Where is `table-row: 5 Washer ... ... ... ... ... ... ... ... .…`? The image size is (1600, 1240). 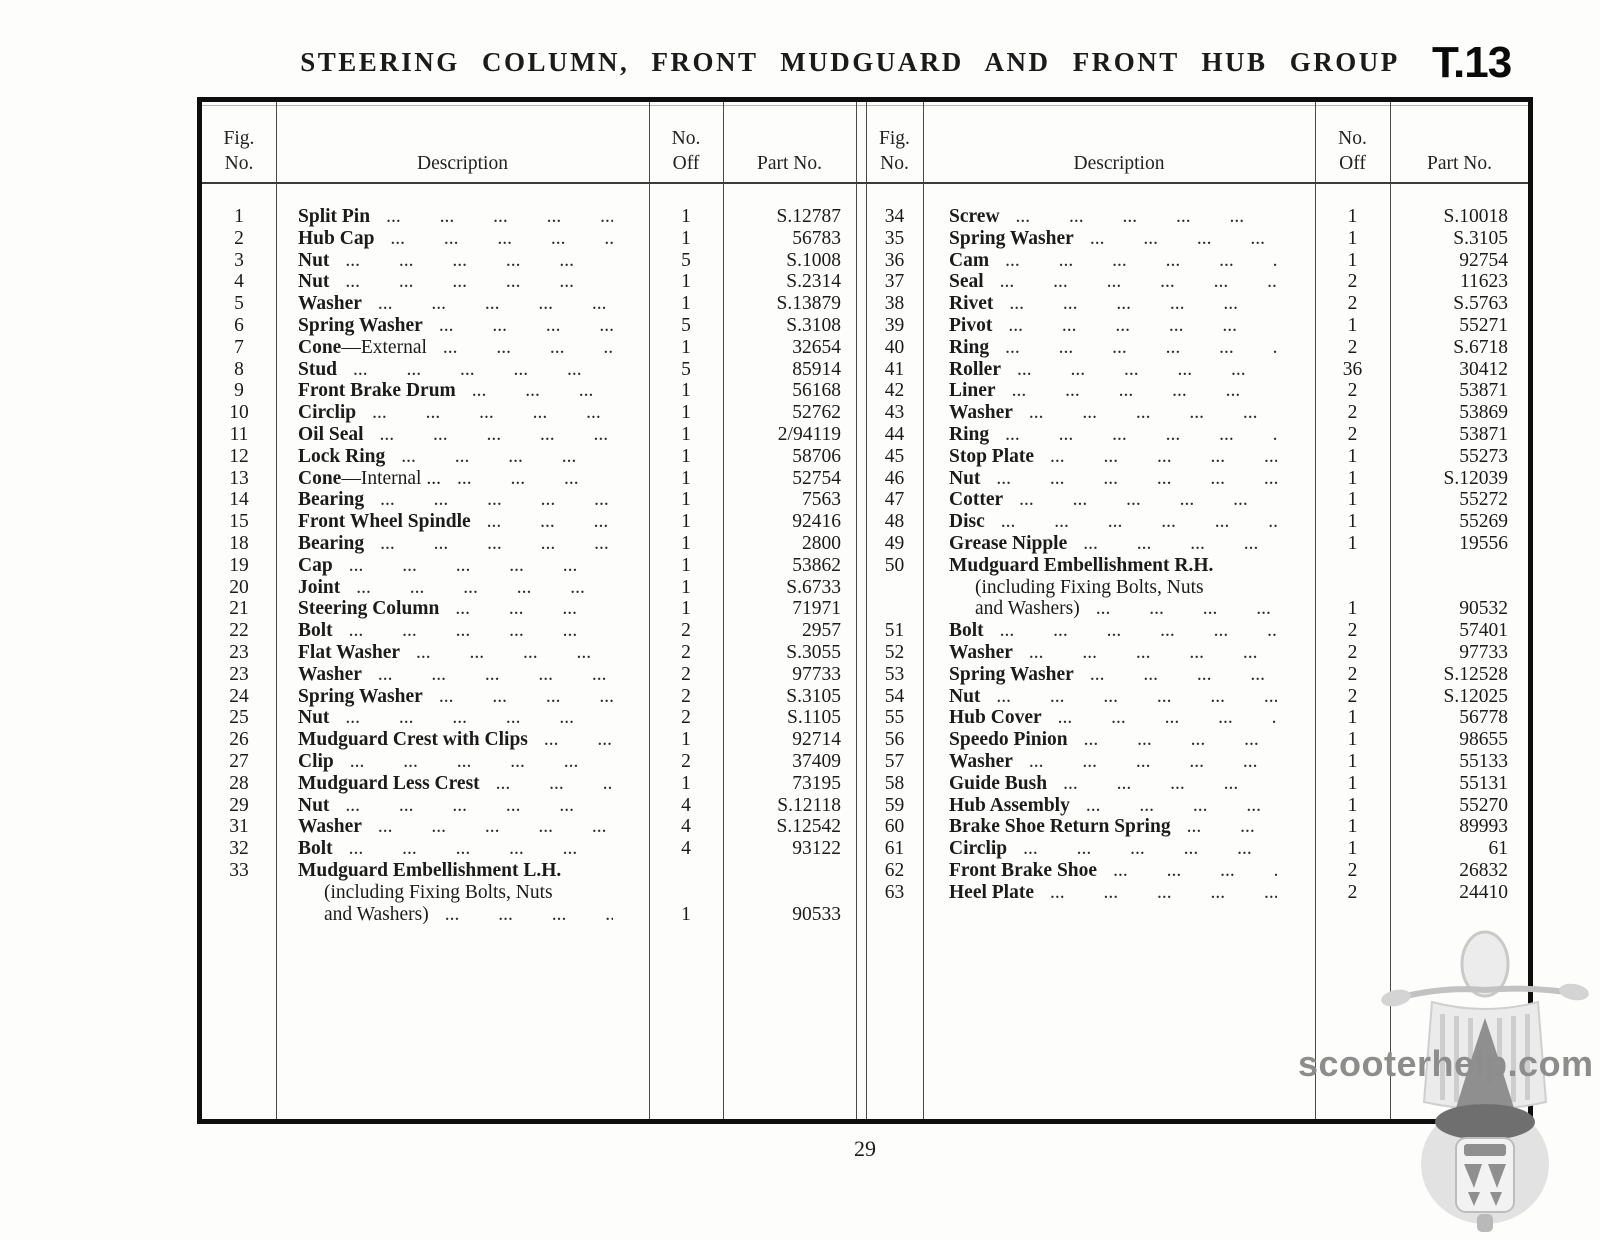
table-row: 5 Washer ... ... ... ... ... ... ... ... .… is located at coordinates (529, 304).